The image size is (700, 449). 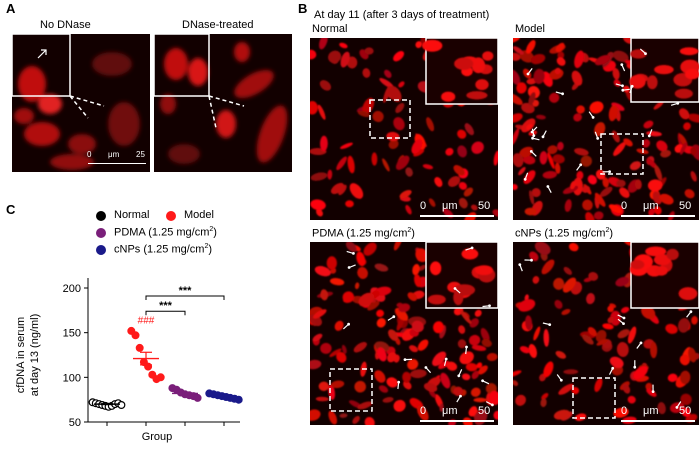 I want to click on panel-a-label: A, so click(x=11, y=8).